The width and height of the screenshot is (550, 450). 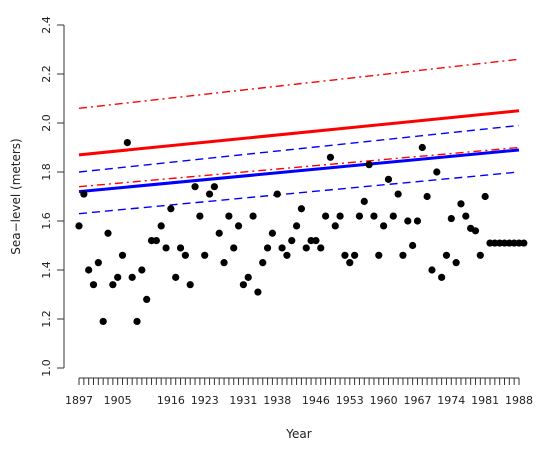 What do you see at coordinates (46, 25) in the screenshot?
I see `y-tick-label: 2.4` at bounding box center [46, 25].